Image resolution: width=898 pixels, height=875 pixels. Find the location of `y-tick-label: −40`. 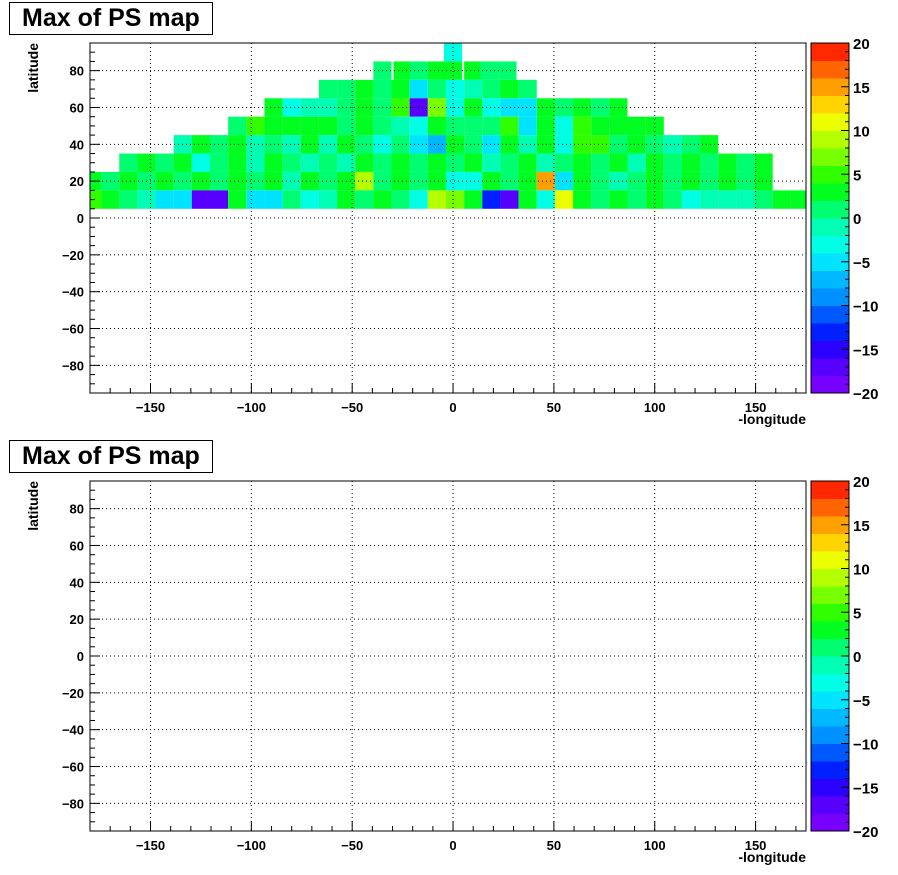

y-tick-label: −40 is located at coordinates (73, 730).